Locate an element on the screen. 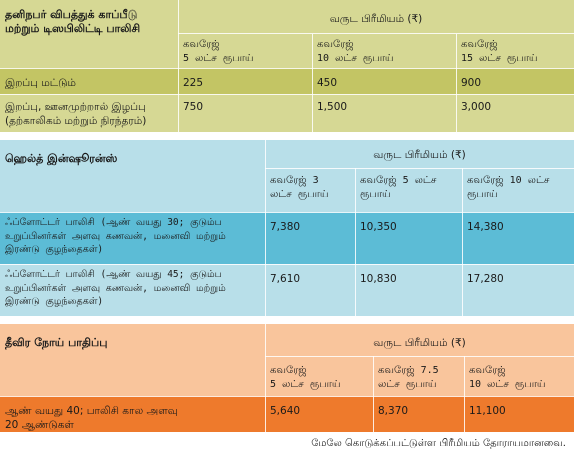 The image size is (574, 455). accident-row-2-value-1: 750 is located at coordinates (193, 107).